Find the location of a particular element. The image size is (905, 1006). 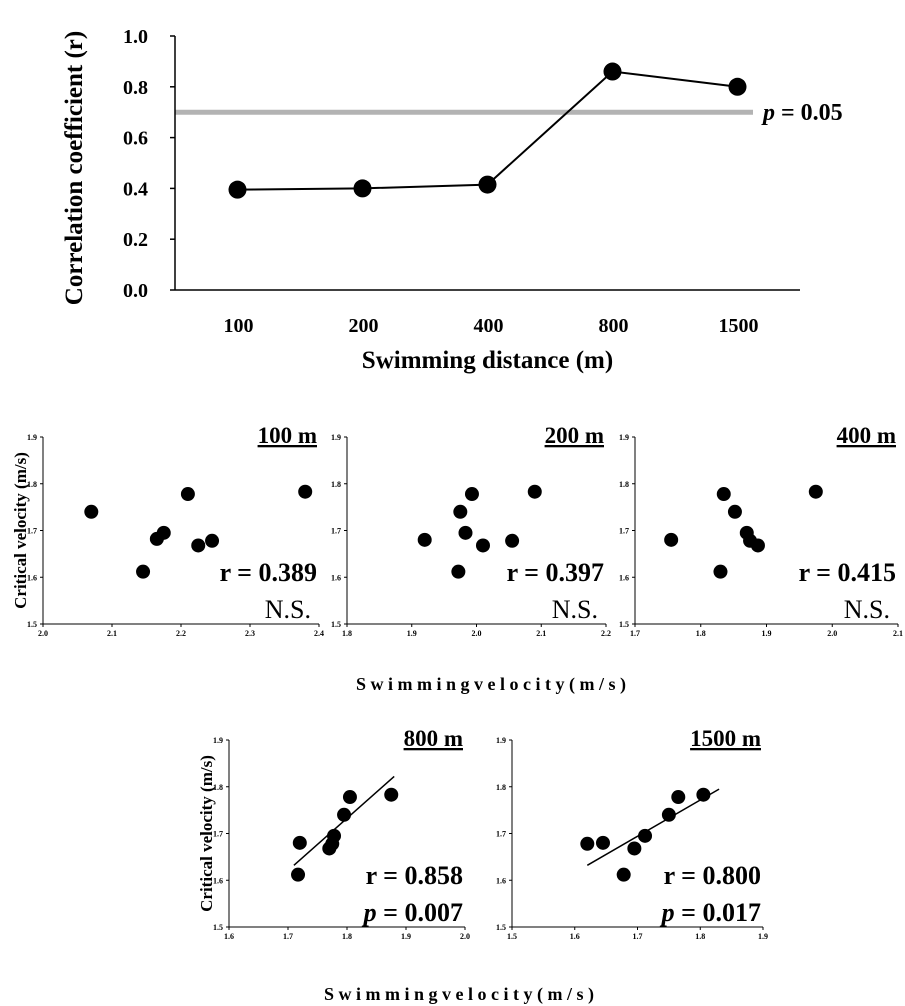

panel-x-tick-label: 2.2 is located at coordinates (606, 633).